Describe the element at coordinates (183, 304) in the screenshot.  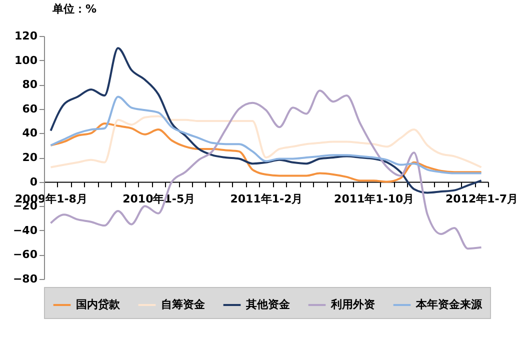
I see `legend-label: 自筹资金` at that location.